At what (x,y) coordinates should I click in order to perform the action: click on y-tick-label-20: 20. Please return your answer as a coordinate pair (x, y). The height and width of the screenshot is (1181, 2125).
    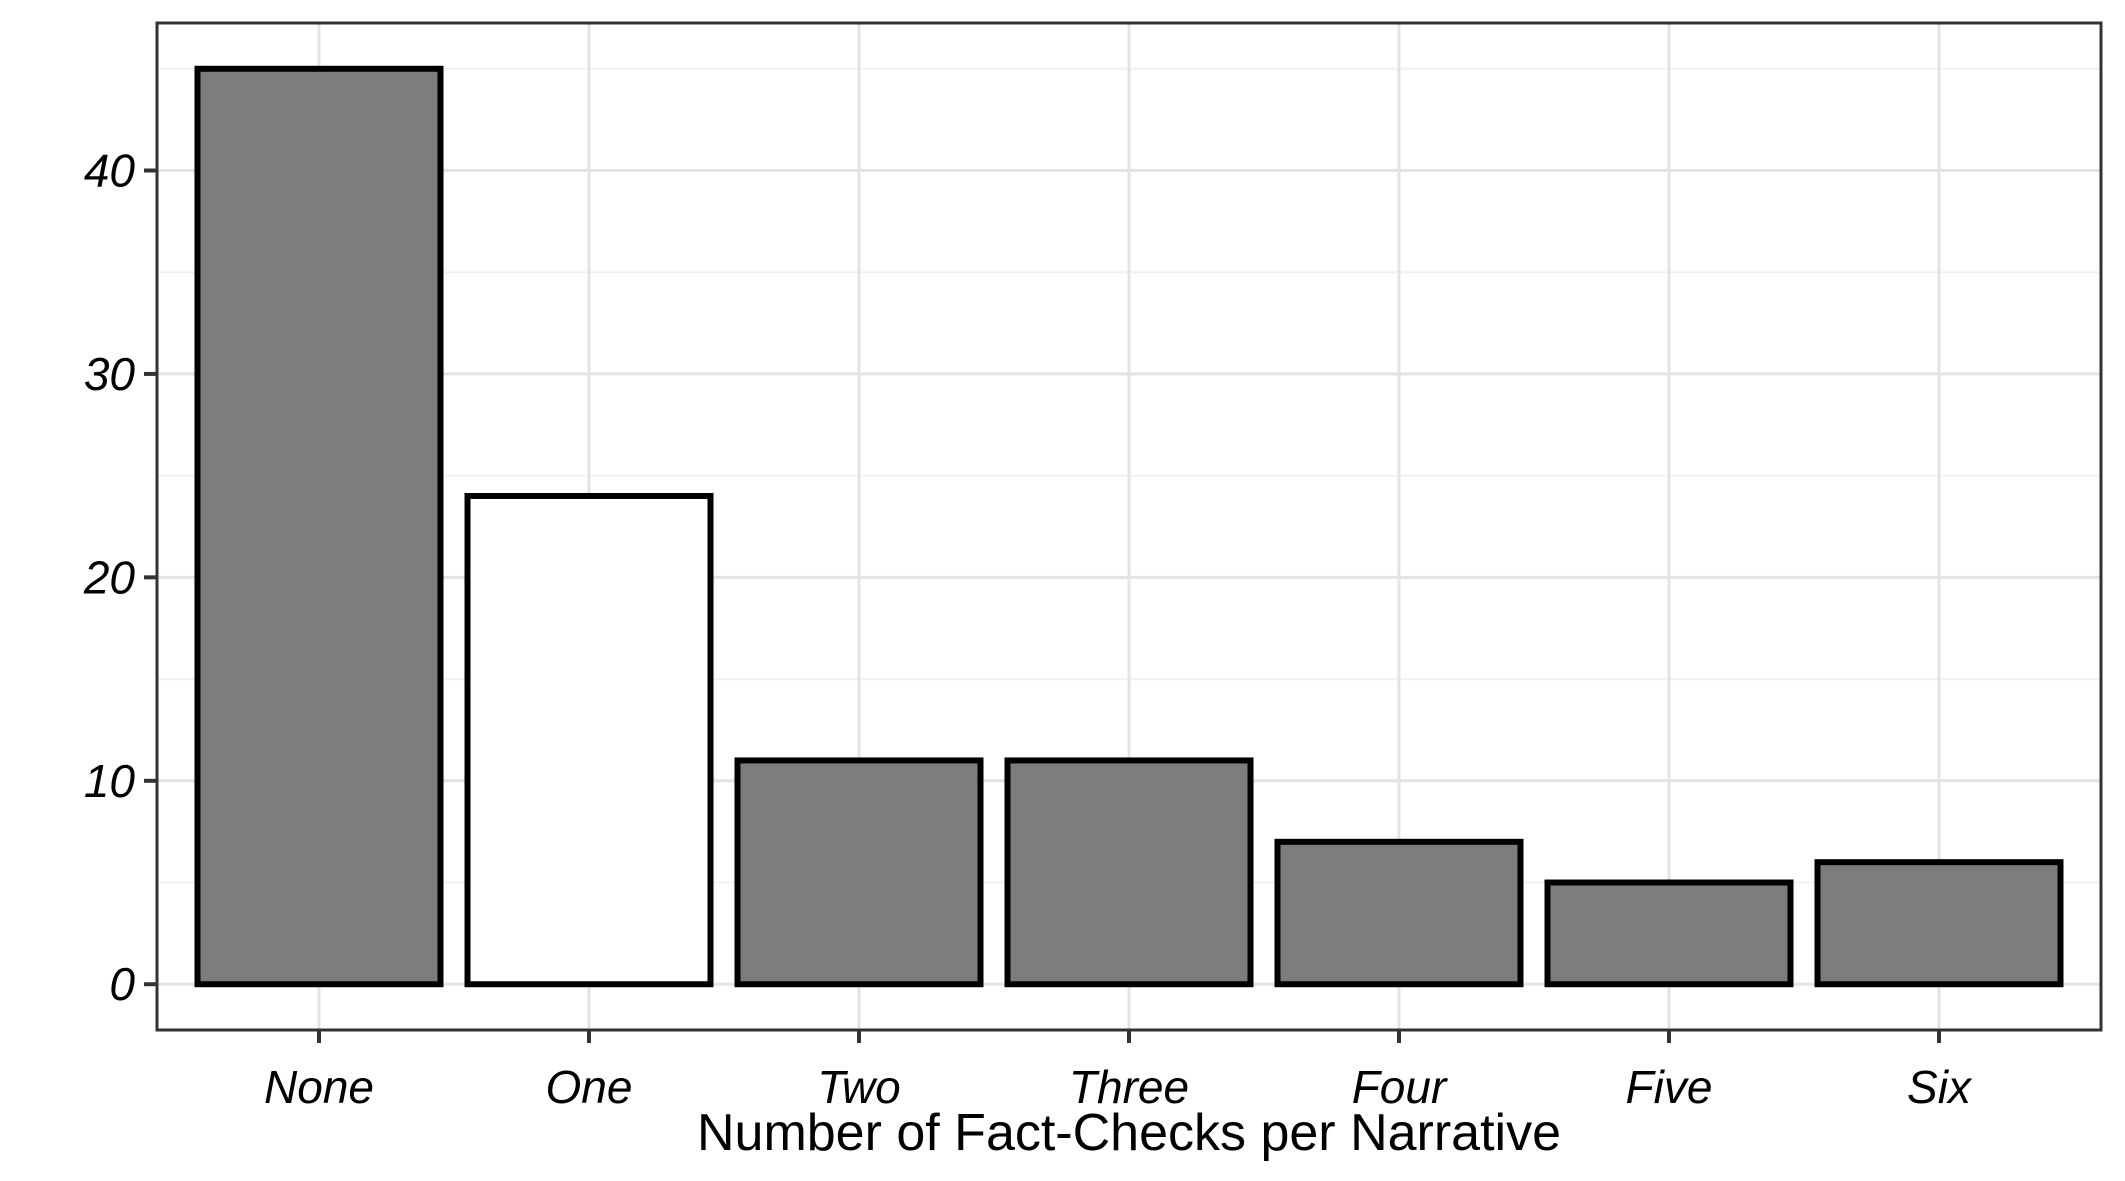
    Looking at the image, I should click on (109, 577).